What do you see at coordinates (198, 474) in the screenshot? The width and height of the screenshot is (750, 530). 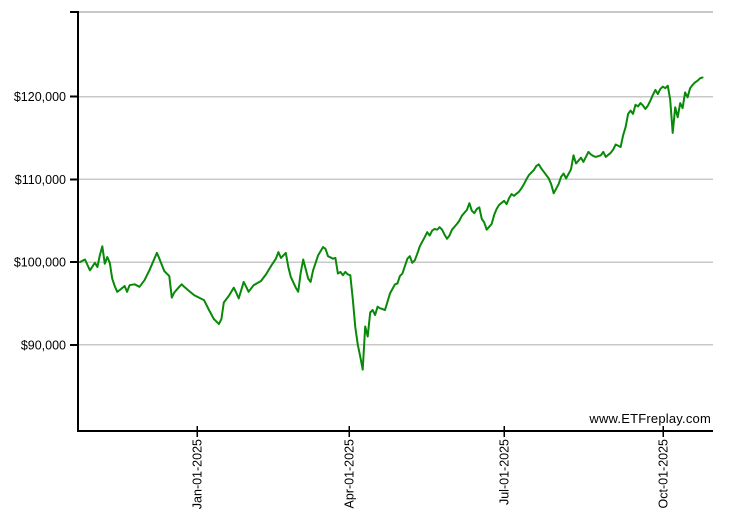 I see `x-tick-label-Jan-01-2025: Jan-01-2025` at bounding box center [198, 474].